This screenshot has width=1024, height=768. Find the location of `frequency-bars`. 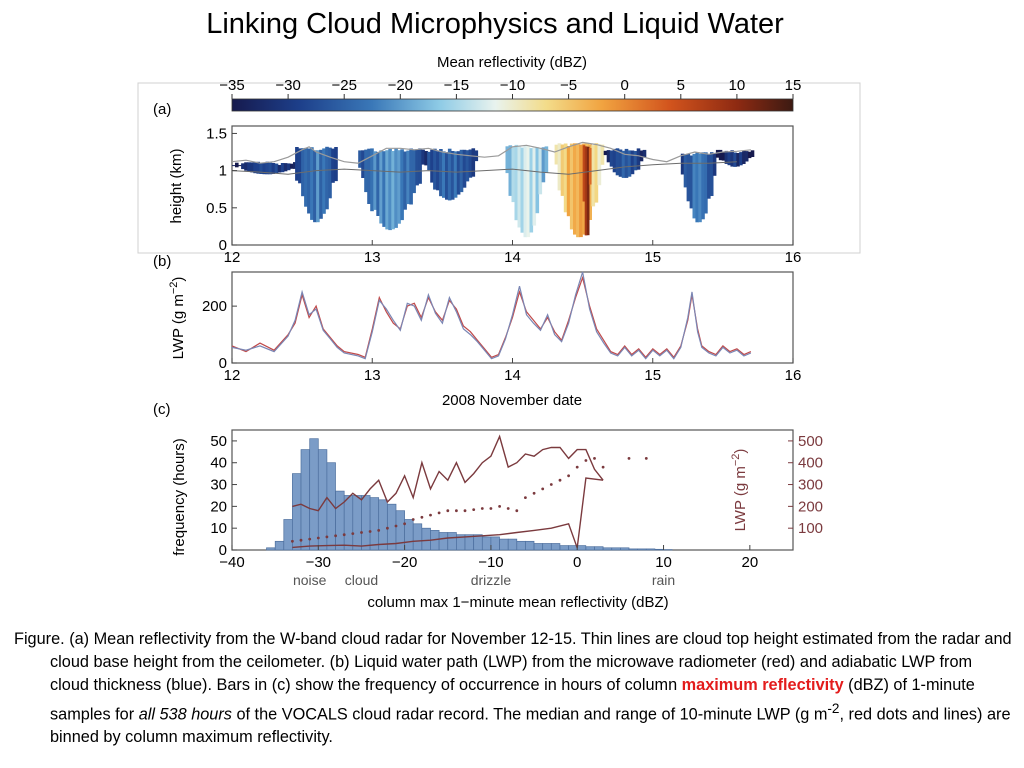

frequency-bars is located at coordinates (469, 494).